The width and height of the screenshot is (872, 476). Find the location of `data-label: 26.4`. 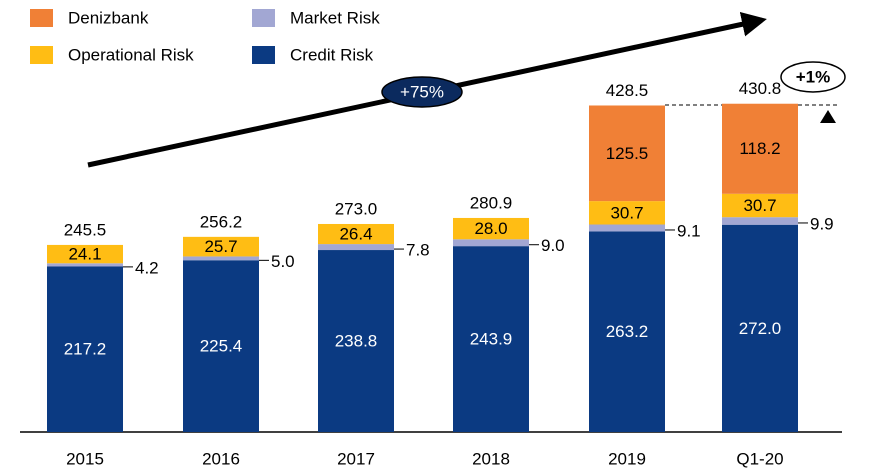

data-label: 26.4 is located at coordinates (355, 234).